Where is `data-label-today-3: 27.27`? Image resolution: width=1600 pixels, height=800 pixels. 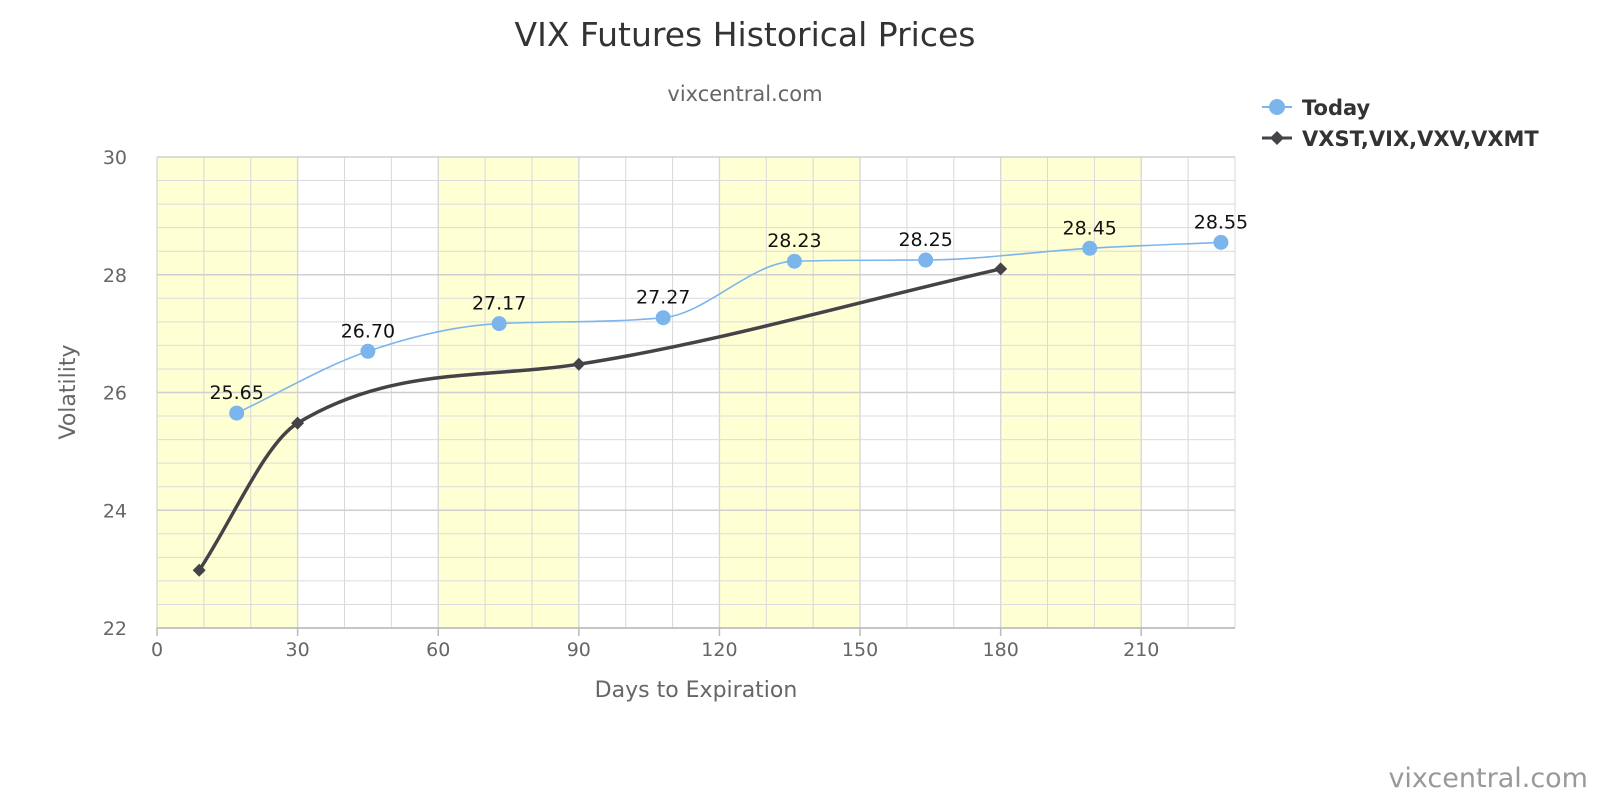 data-label-today-3: 27.27 is located at coordinates (663, 298).